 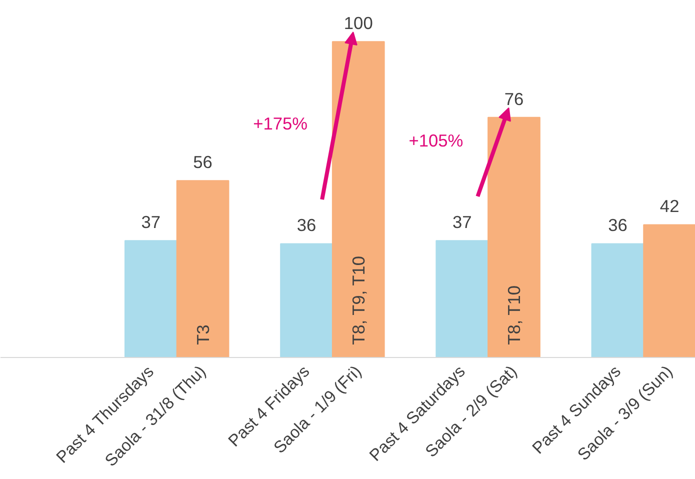 I want to click on annotation: +105%, so click(x=436, y=140).